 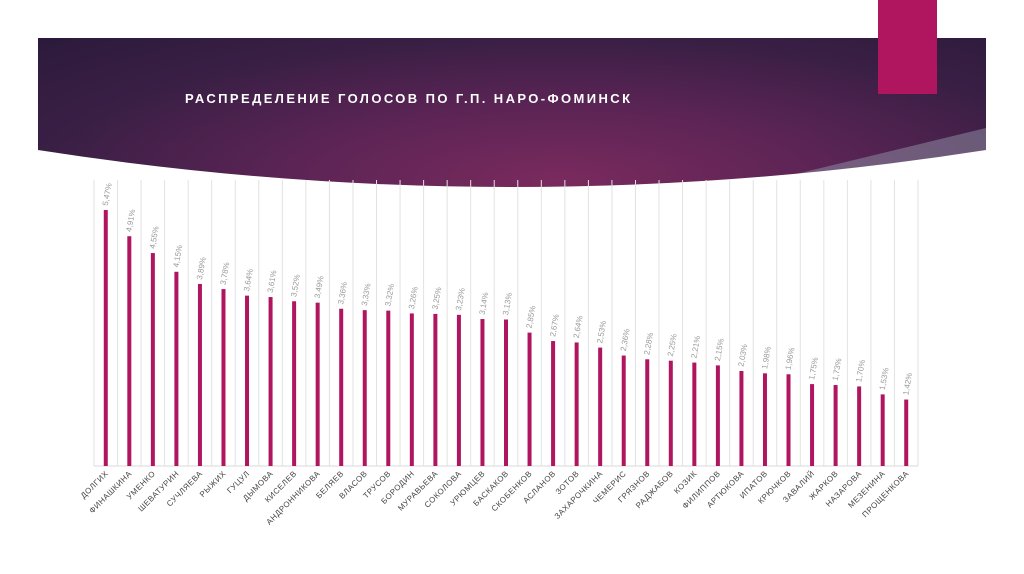 What do you see at coordinates (272, 281) in the screenshot?
I see `value-label: 3,61%` at bounding box center [272, 281].